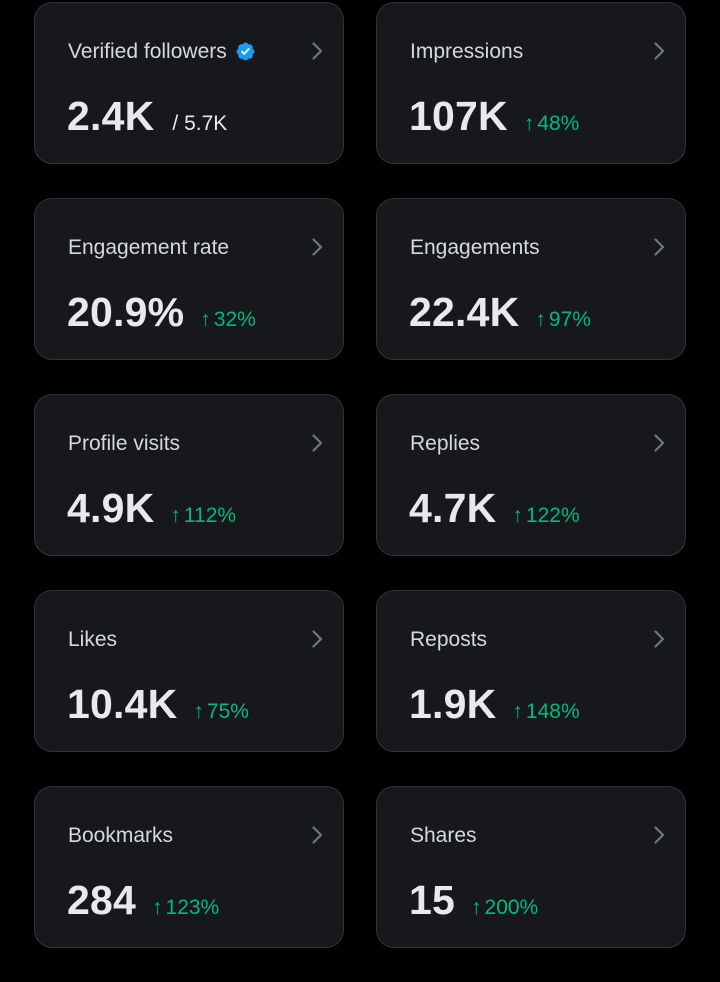 The image size is (720, 982). What do you see at coordinates (102, 900) in the screenshot?
I see `metric-value: 284` at bounding box center [102, 900].